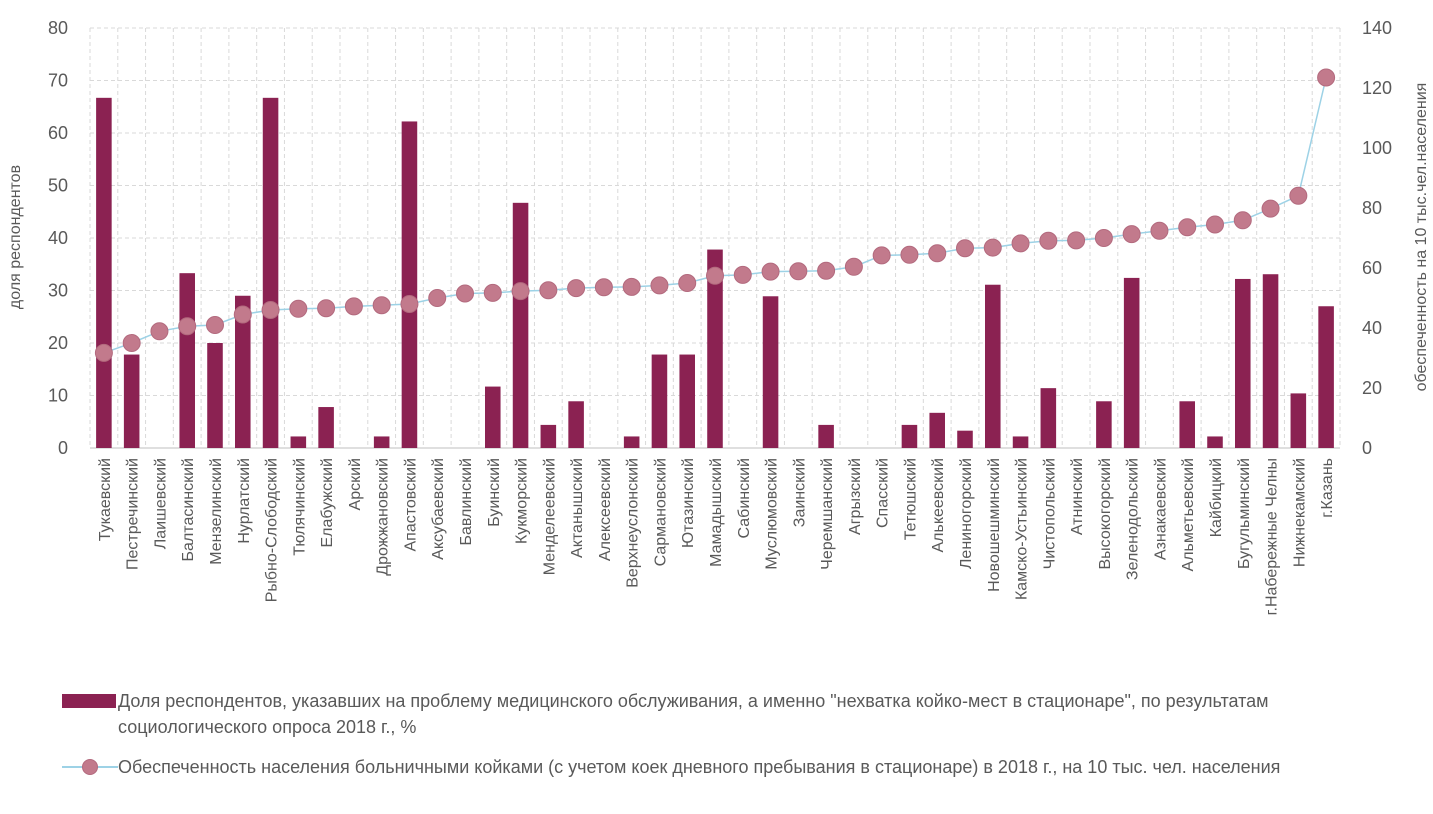  I want to click on right-axis-ticks: 0 20 40 60 80 100 120 140, so click(1377, 238).